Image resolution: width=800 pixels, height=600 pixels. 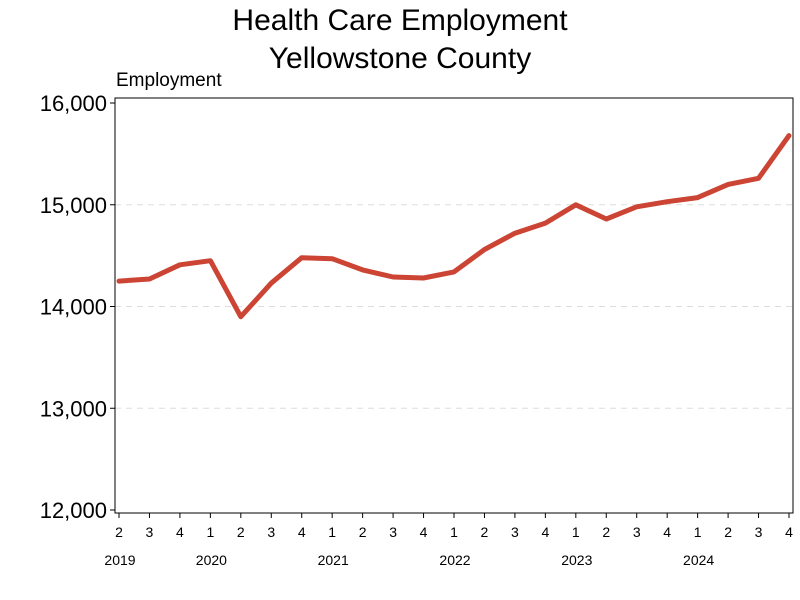 What do you see at coordinates (169, 80) in the screenshot?
I see `y-axis-label: Employment` at bounding box center [169, 80].